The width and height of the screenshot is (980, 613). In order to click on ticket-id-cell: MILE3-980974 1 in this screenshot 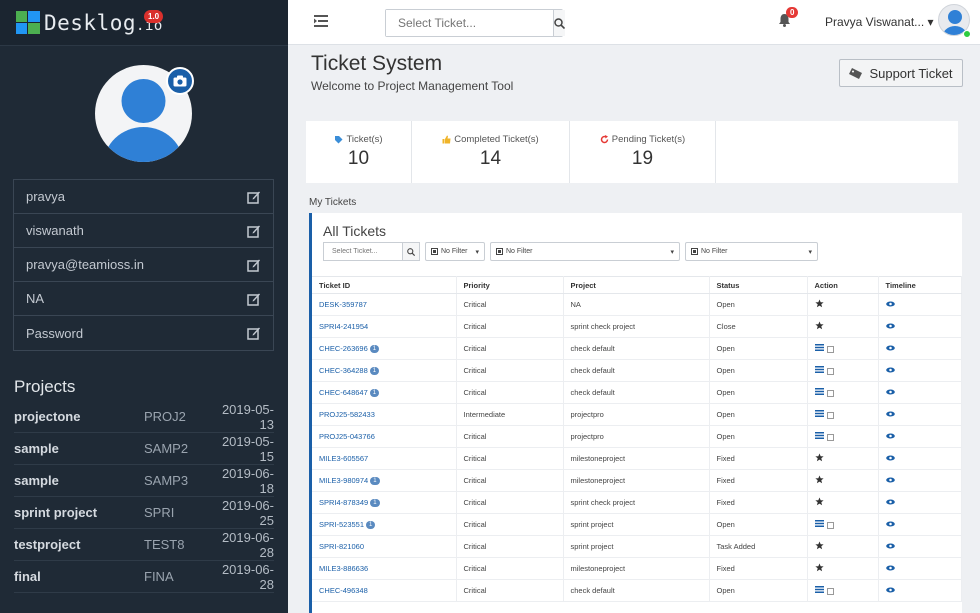, I will do `click(384, 480)`.